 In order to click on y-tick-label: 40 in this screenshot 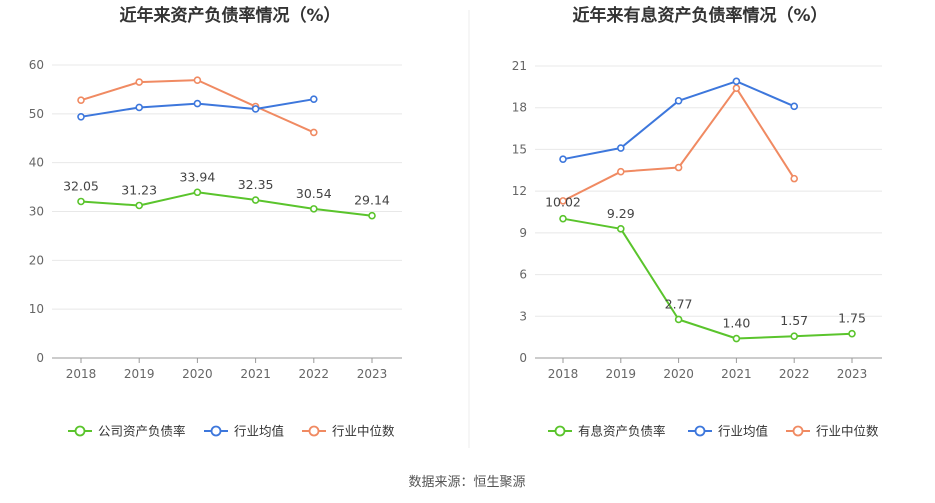, I will do `click(36, 163)`.